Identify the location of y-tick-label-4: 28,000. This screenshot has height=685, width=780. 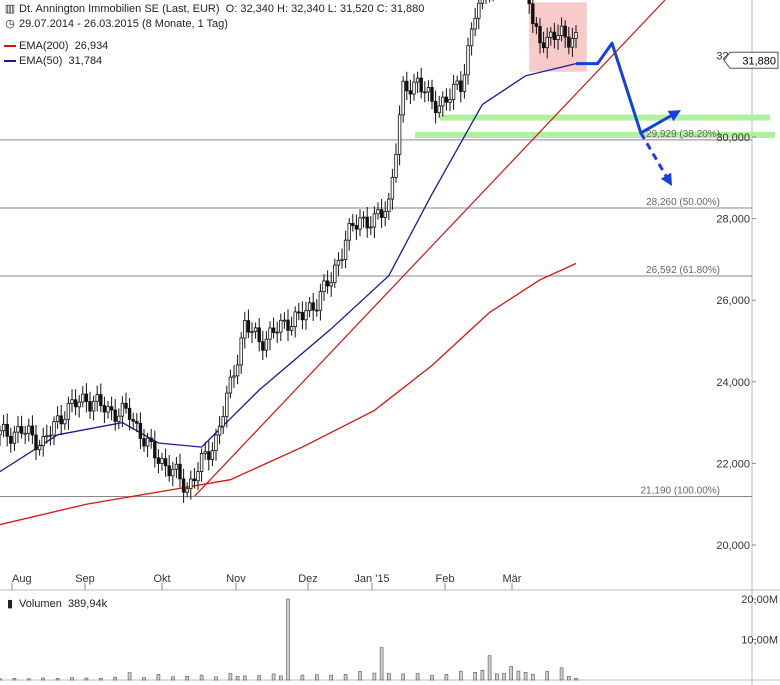
(733, 220).